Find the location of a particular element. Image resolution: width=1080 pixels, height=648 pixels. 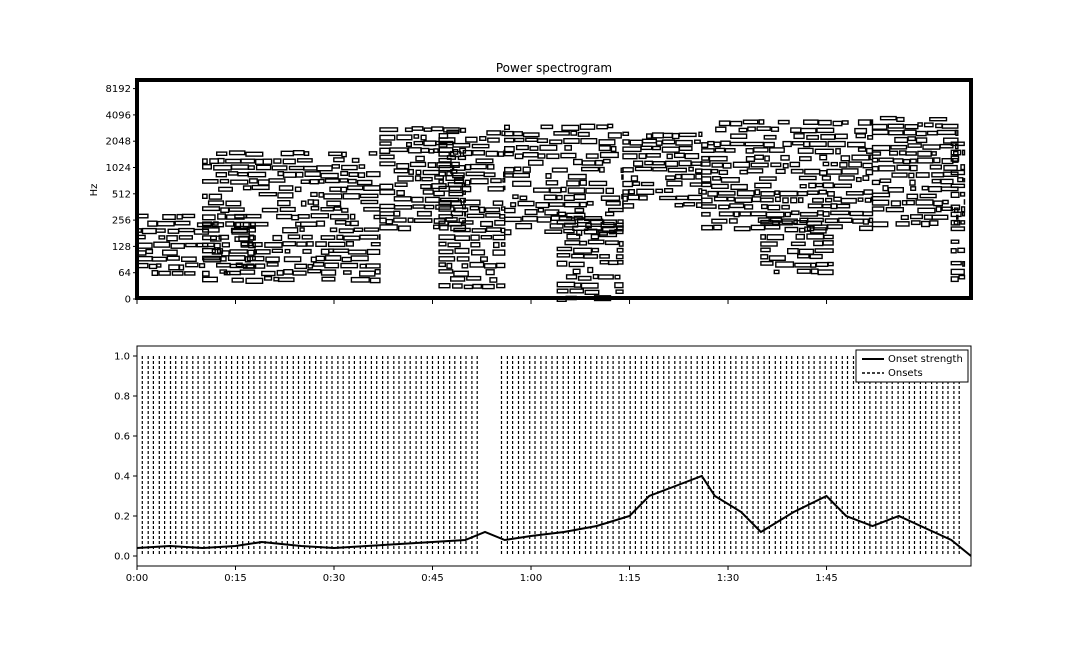

onset-x-tick-label: 1:15 is located at coordinates (629, 578).